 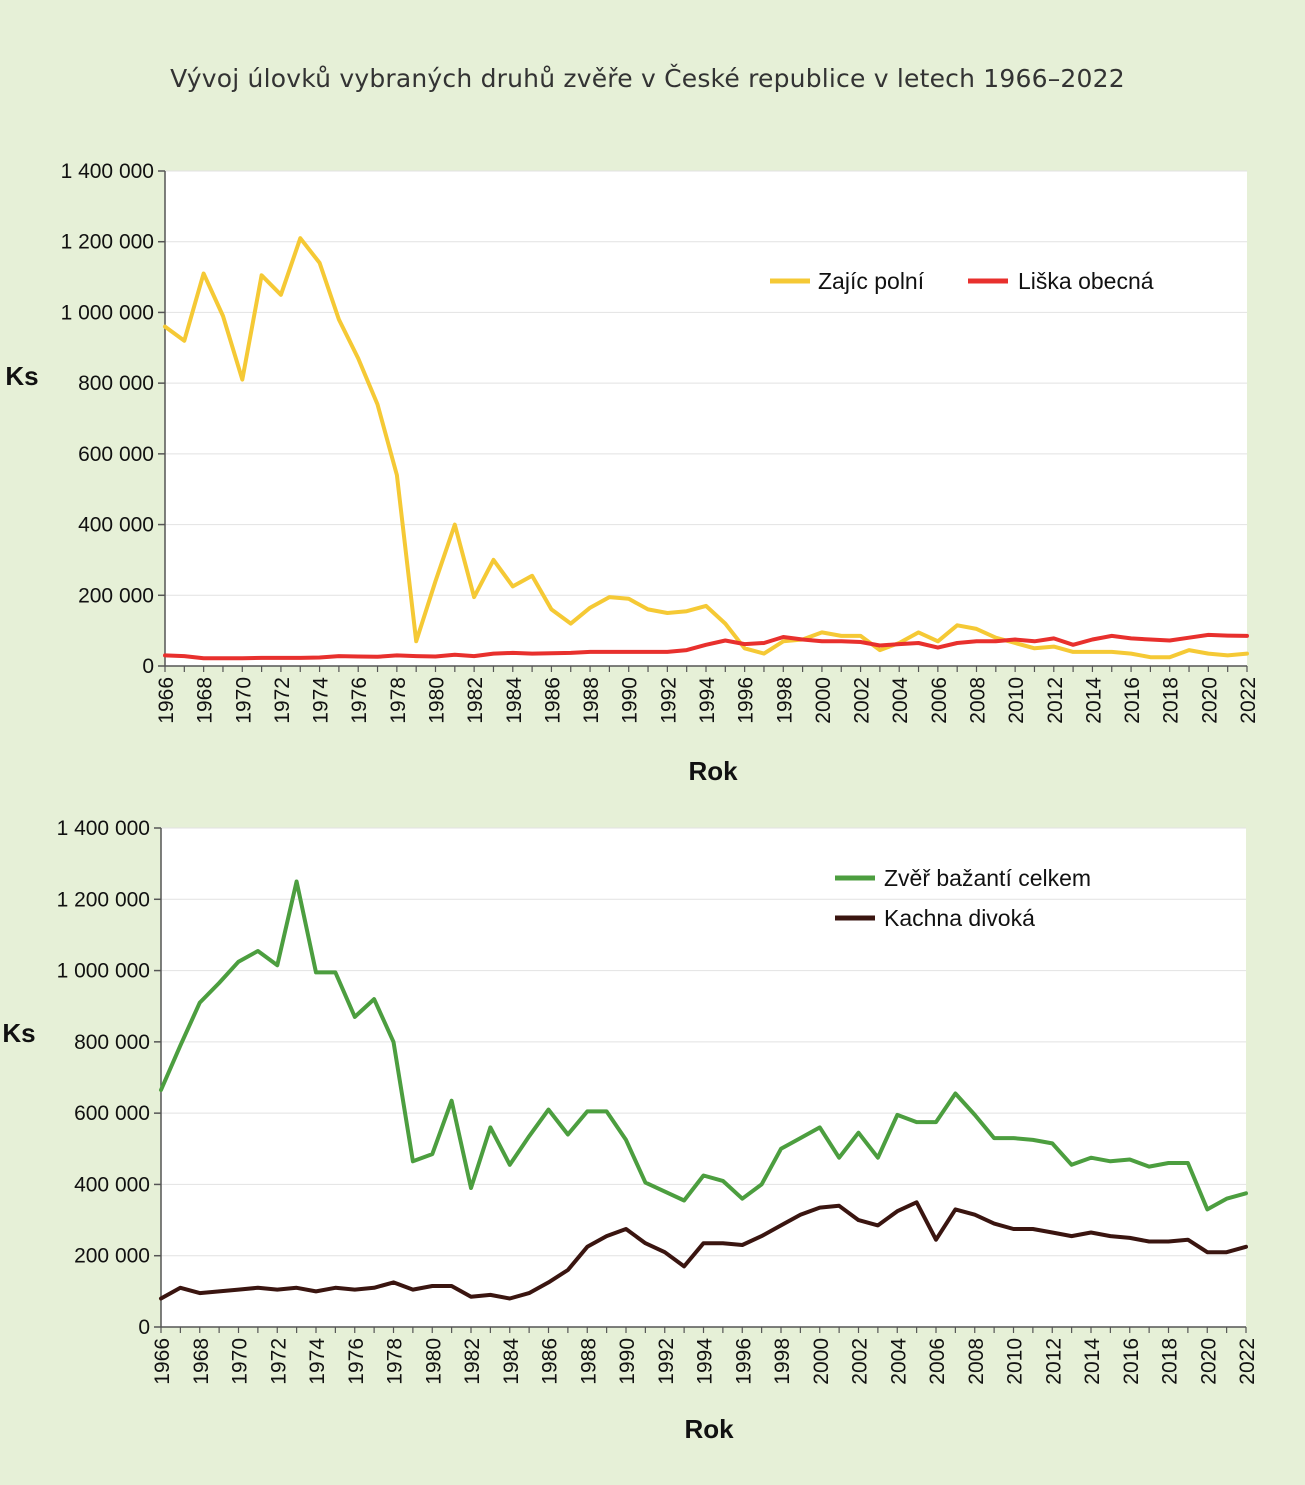 What do you see at coordinates (871, 281) in the screenshot?
I see `legend-label: Zajíc polní` at bounding box center [871, 281].